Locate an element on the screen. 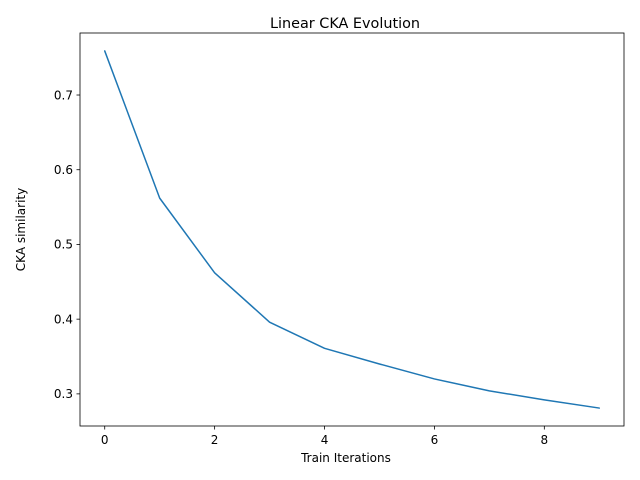 The image size is (640, 480). x-tick-label: 8 is located at coordinates (545, 440).